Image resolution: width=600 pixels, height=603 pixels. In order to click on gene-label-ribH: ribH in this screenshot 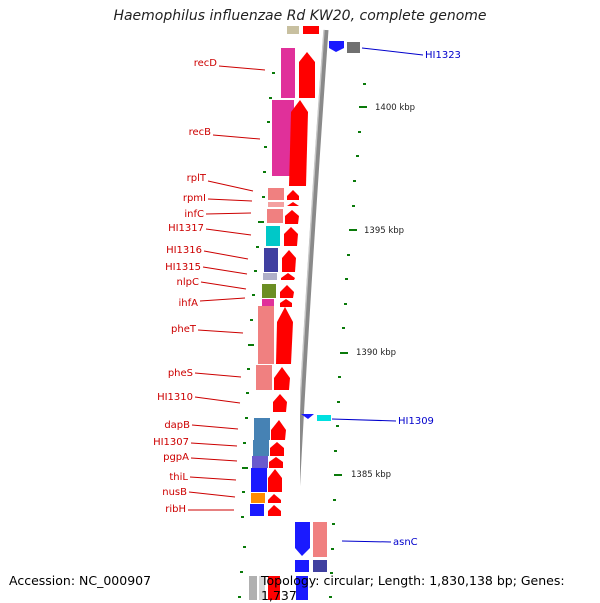, I will do `click(175, 509)`.